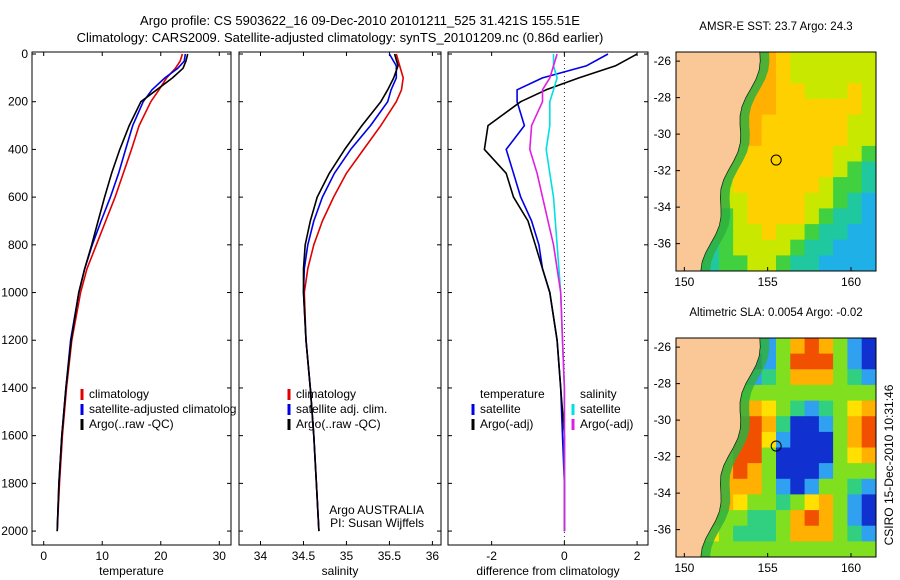 This screenshot has width=900, height=580. I want to click on salinity-xtick-label: 36, so click(433, 556).